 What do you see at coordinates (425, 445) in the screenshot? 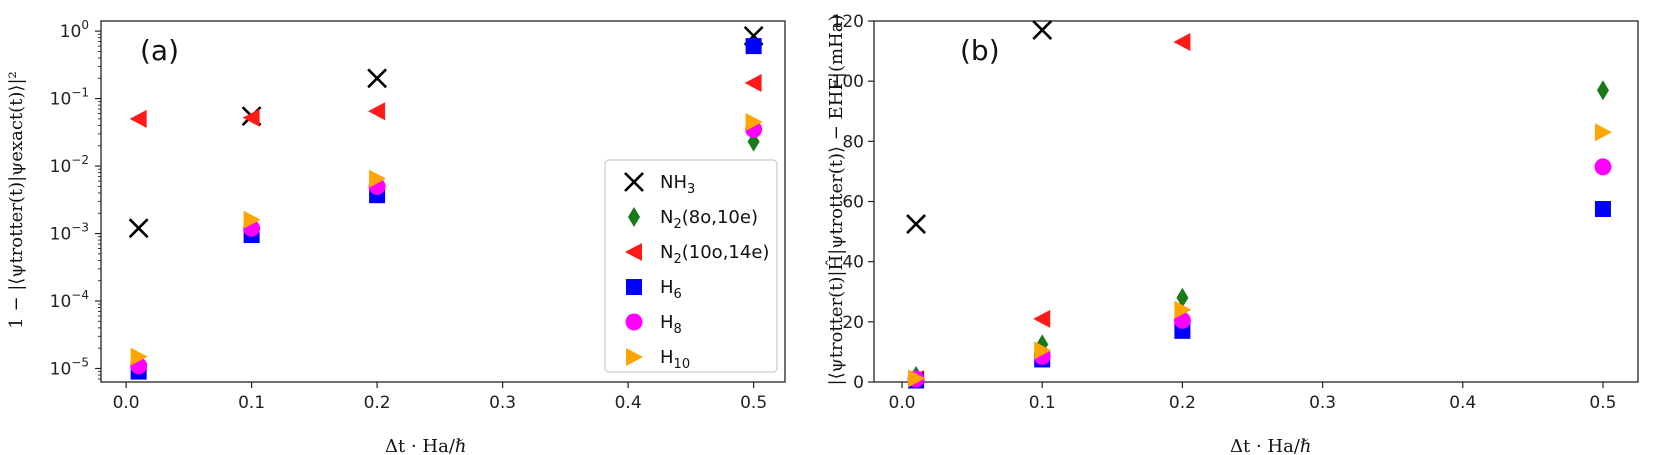
I see `panel-a-x-axis-label: Δt · Ha/ℏ` at bounding box center [425, 445].